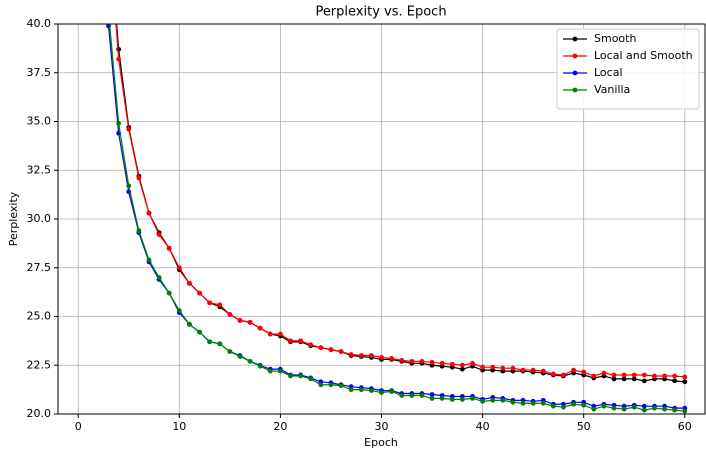 The image size is (706, 455). Describe the element at coordinates (39, 121) in the screenshot. I see `y-tick-label: 35.0` at that location.